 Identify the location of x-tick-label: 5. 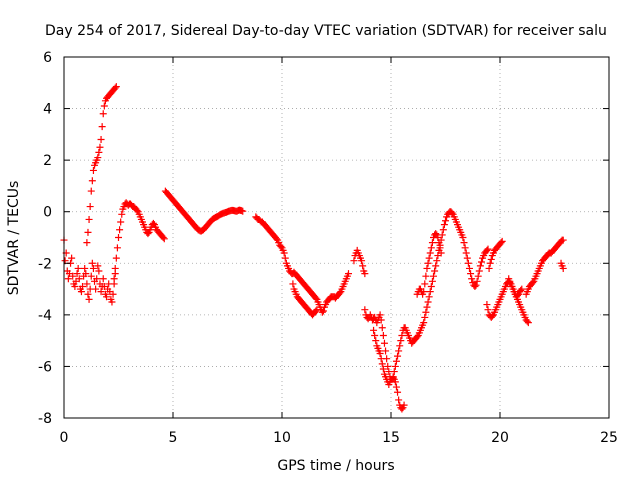
(173, 438).